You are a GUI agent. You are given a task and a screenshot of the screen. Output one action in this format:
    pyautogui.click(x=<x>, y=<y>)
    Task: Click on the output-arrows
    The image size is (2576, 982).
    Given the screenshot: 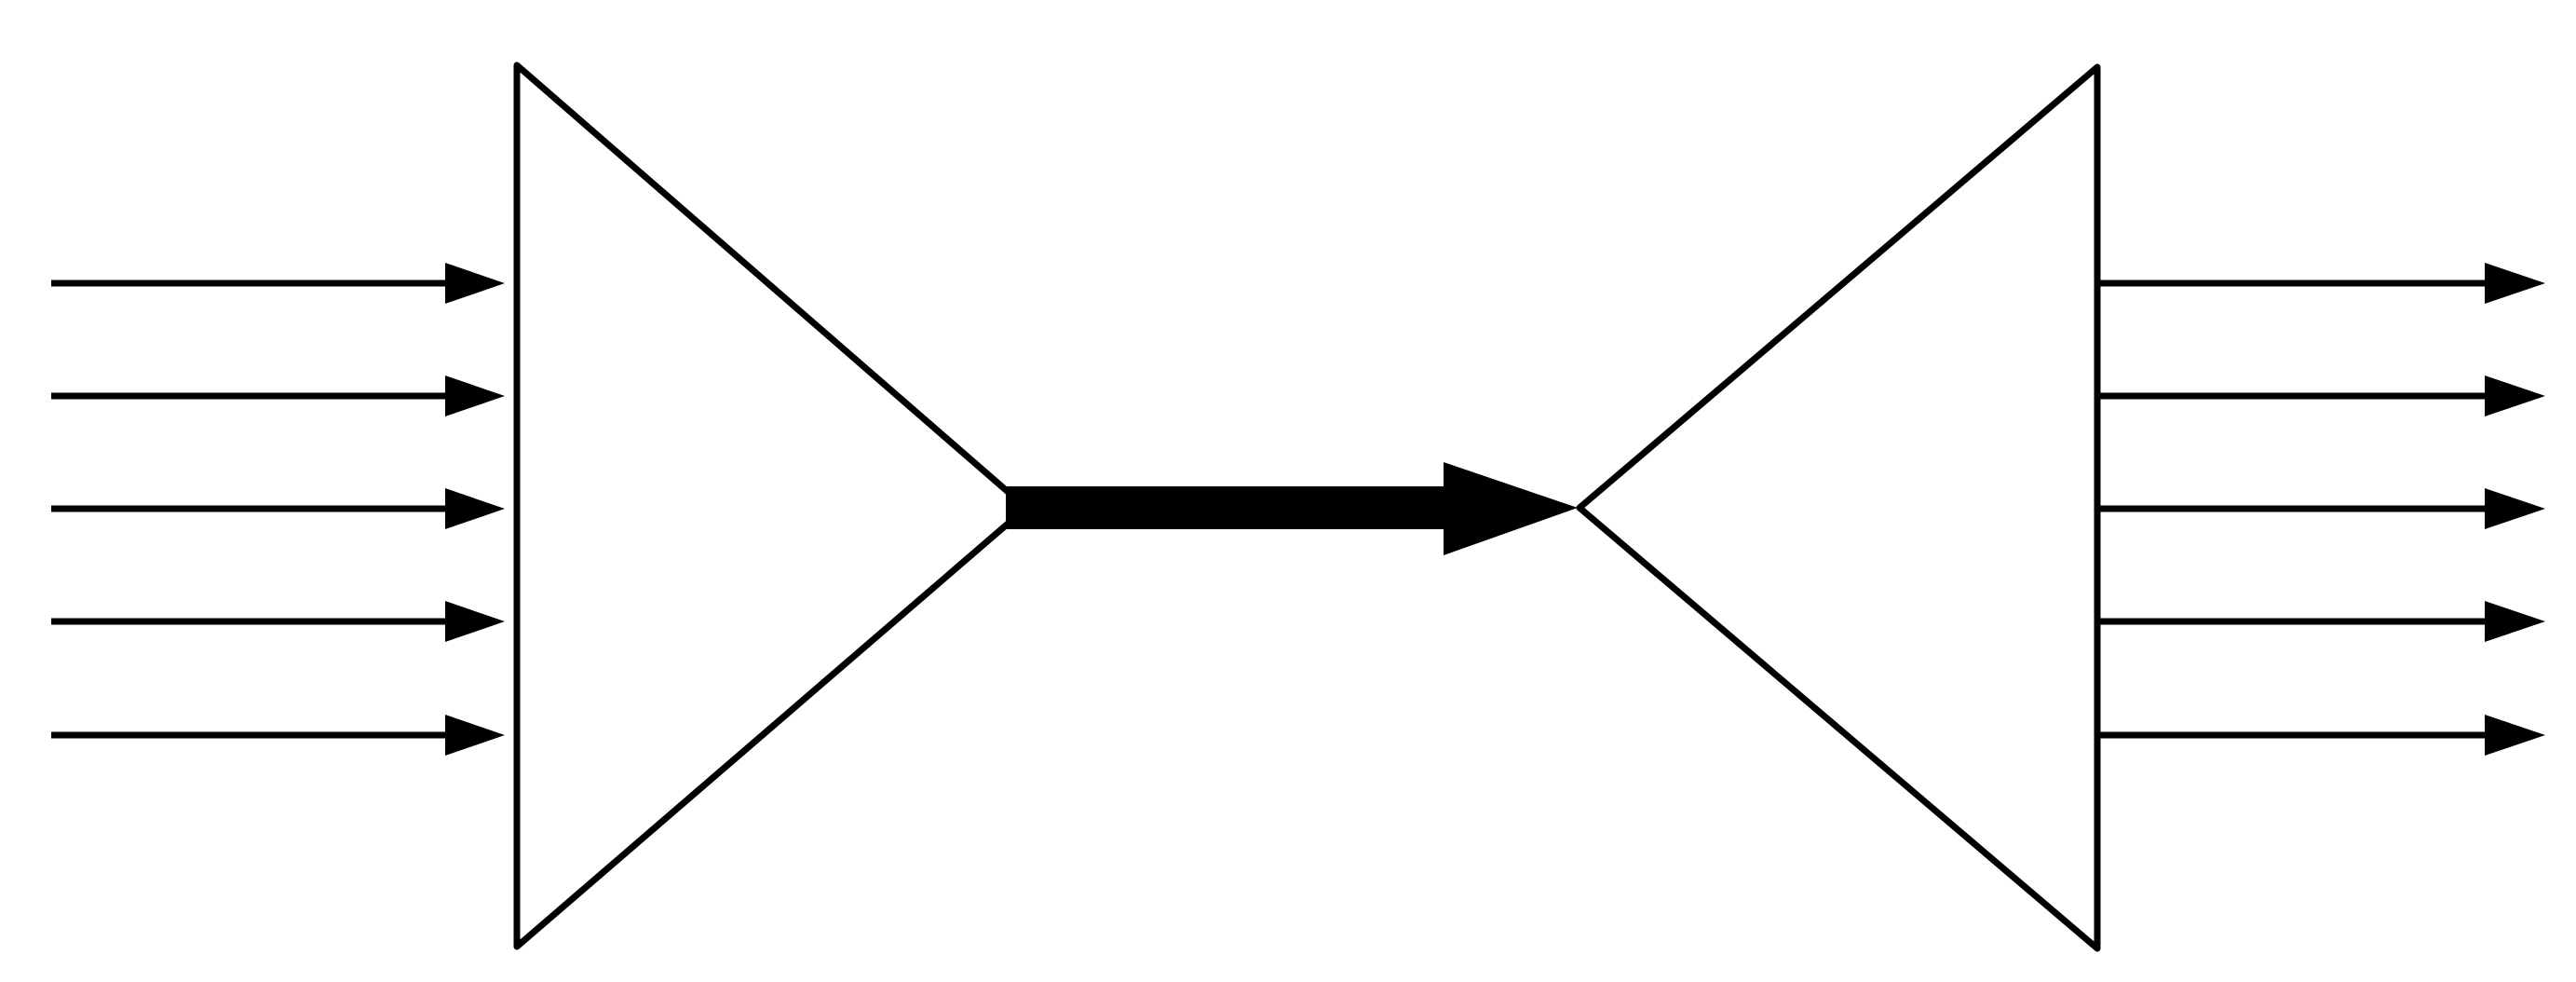 What is the action you would take?
    pyautogui.click(x=2321, y=509)
    